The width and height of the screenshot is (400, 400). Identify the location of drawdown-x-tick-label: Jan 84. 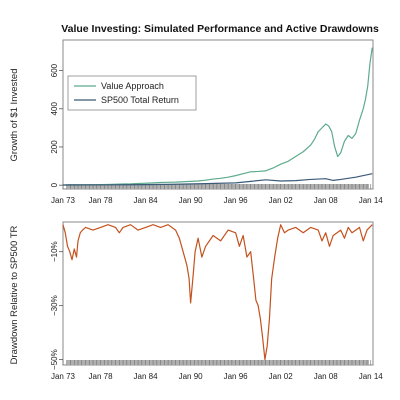
(146, 376).